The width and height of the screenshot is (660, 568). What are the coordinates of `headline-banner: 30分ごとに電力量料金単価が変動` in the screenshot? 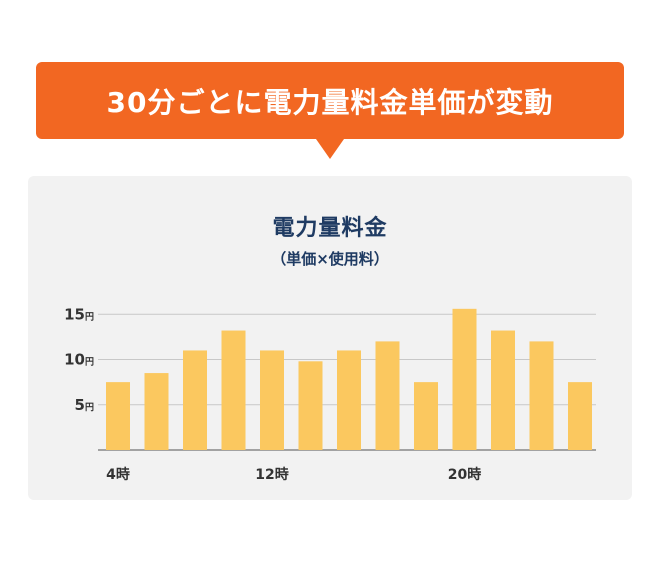 It's located at (330, 100).